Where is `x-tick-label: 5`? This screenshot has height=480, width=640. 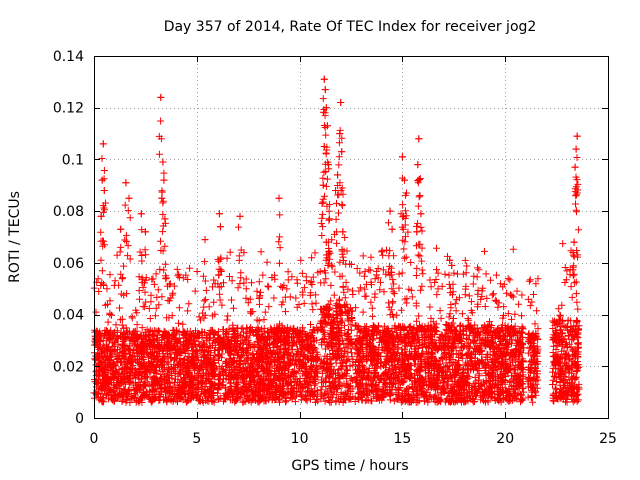 x-tick-label: 5 is located at coordinates (196, 439).